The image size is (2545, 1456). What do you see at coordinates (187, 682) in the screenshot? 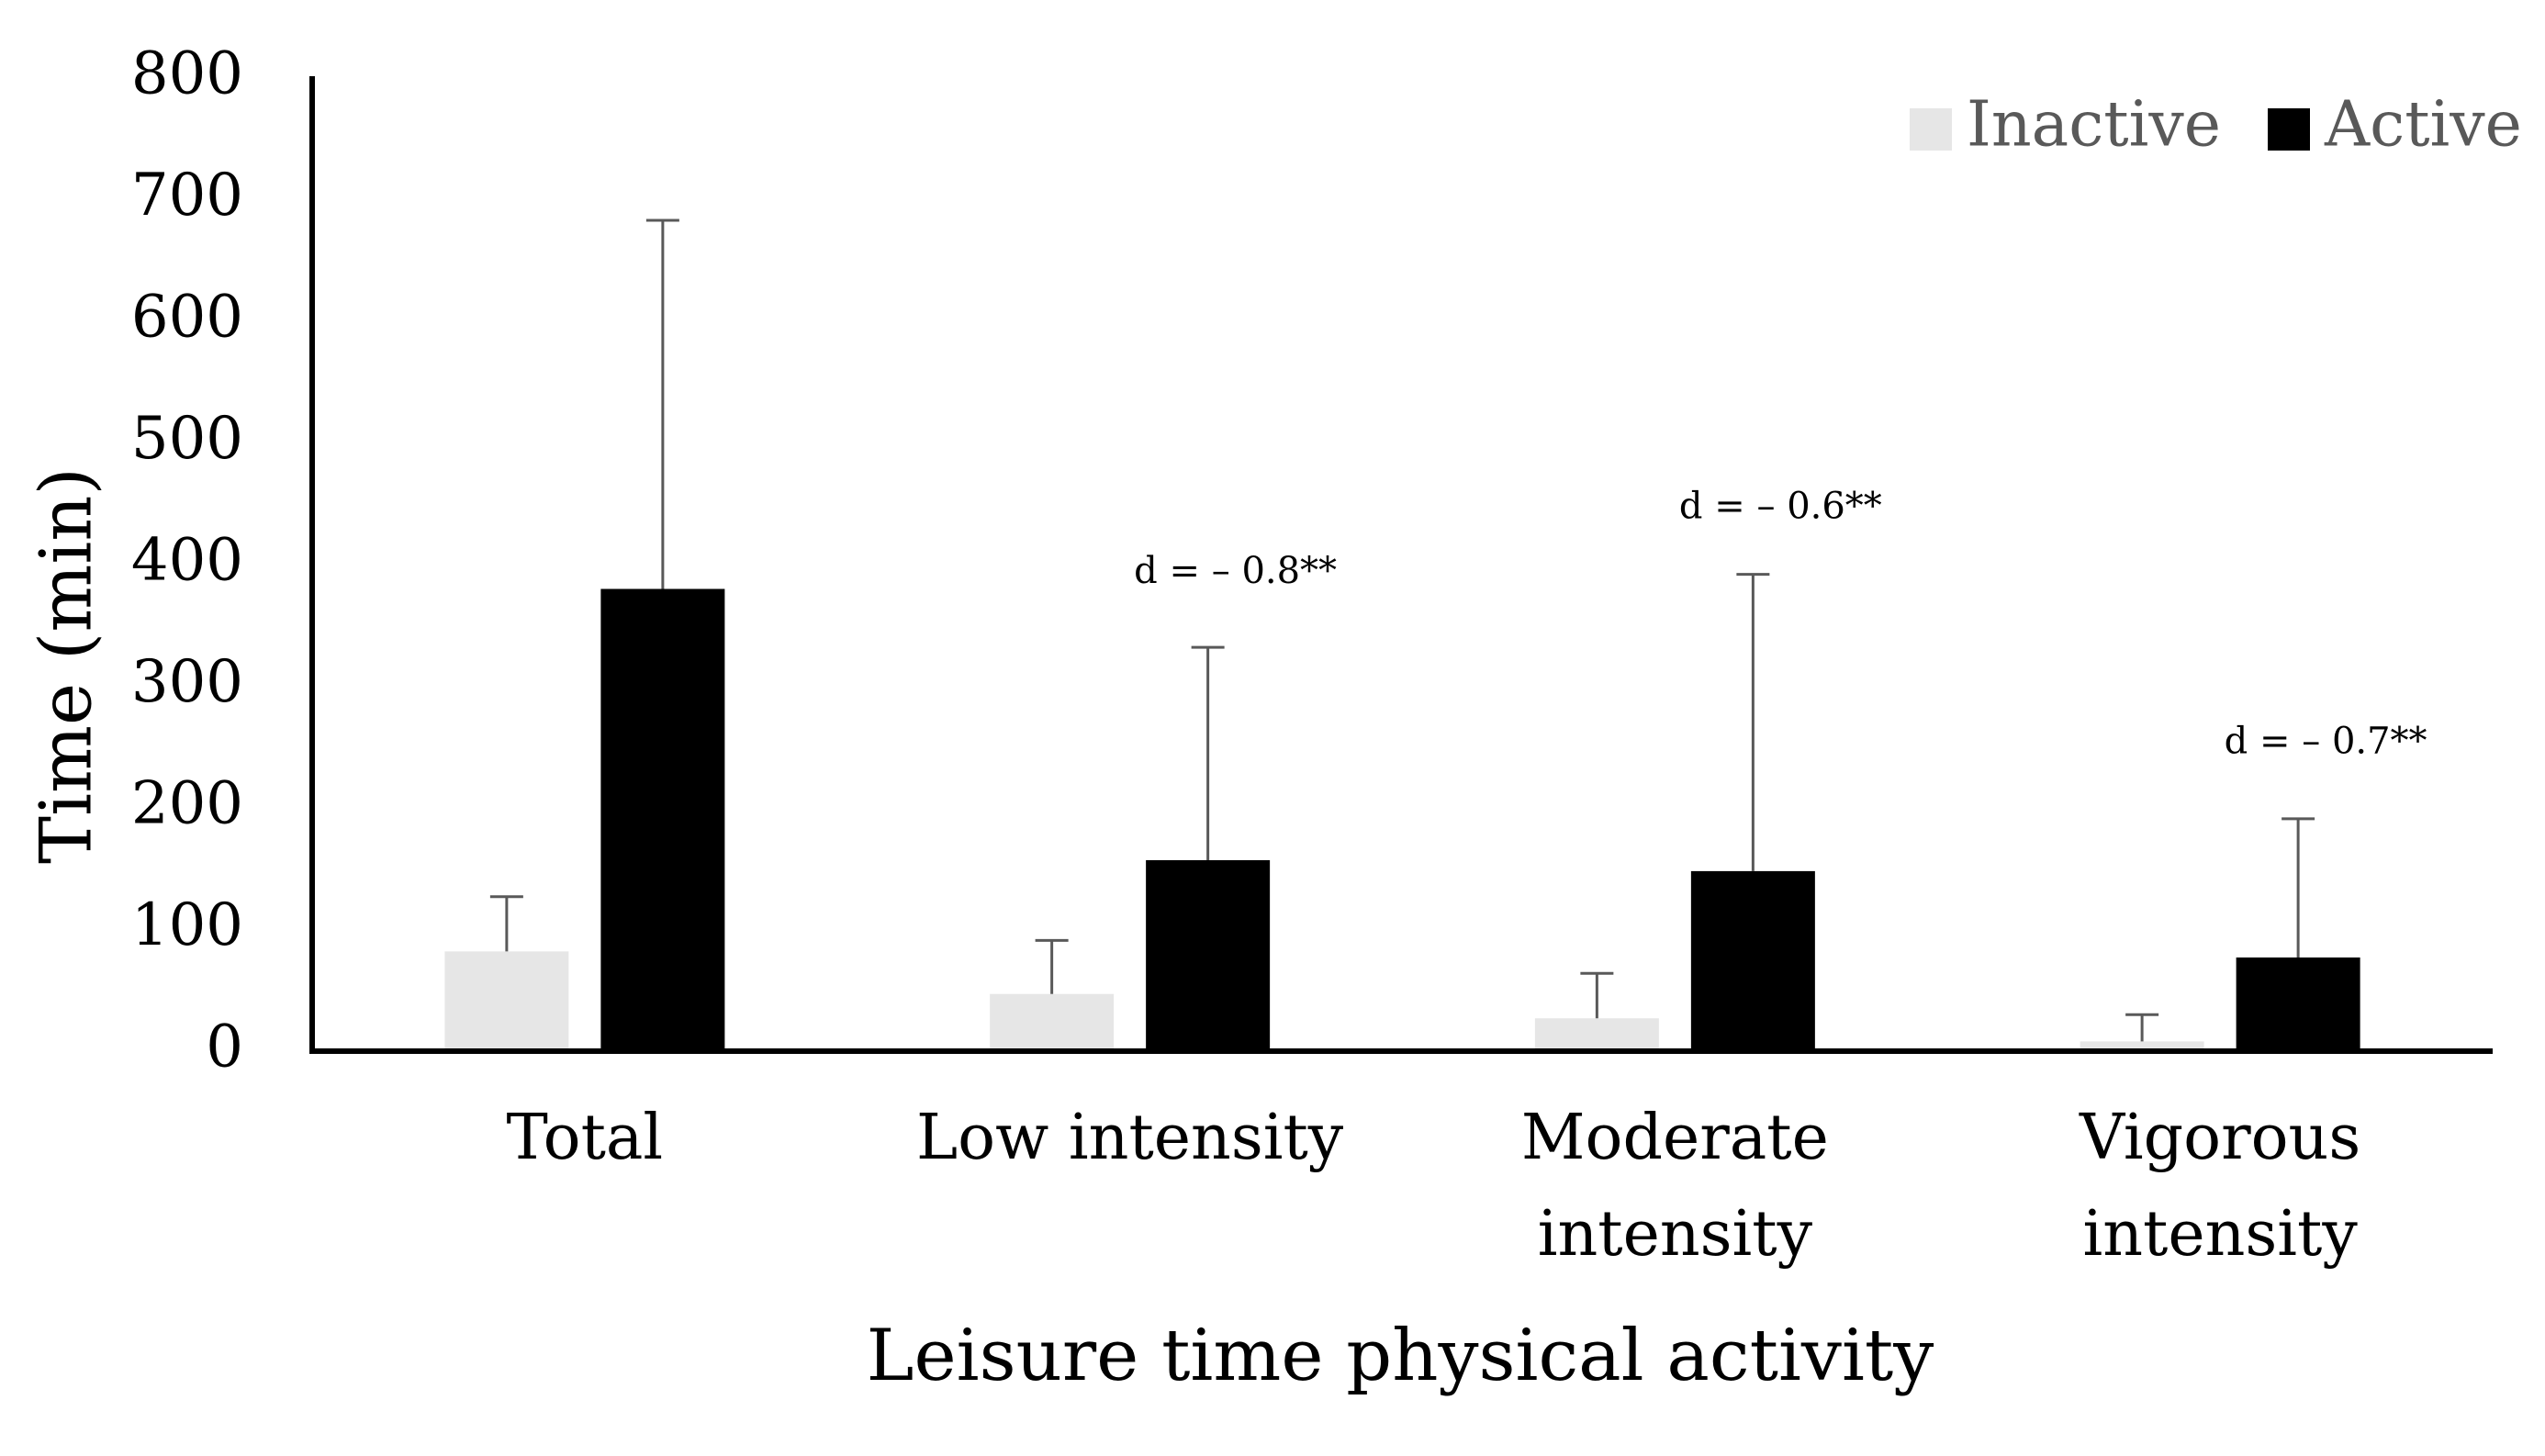
I see `y-tick-label: 300` at bounding box center [187, 682].